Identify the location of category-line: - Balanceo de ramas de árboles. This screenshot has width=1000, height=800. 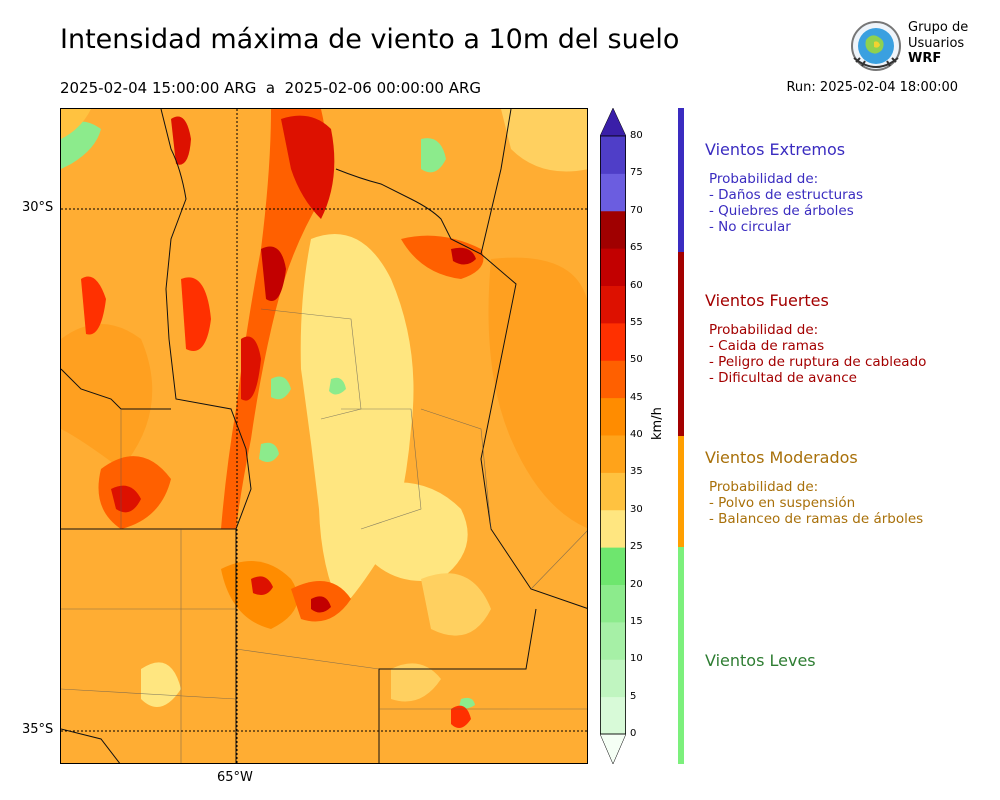
(816, 519).